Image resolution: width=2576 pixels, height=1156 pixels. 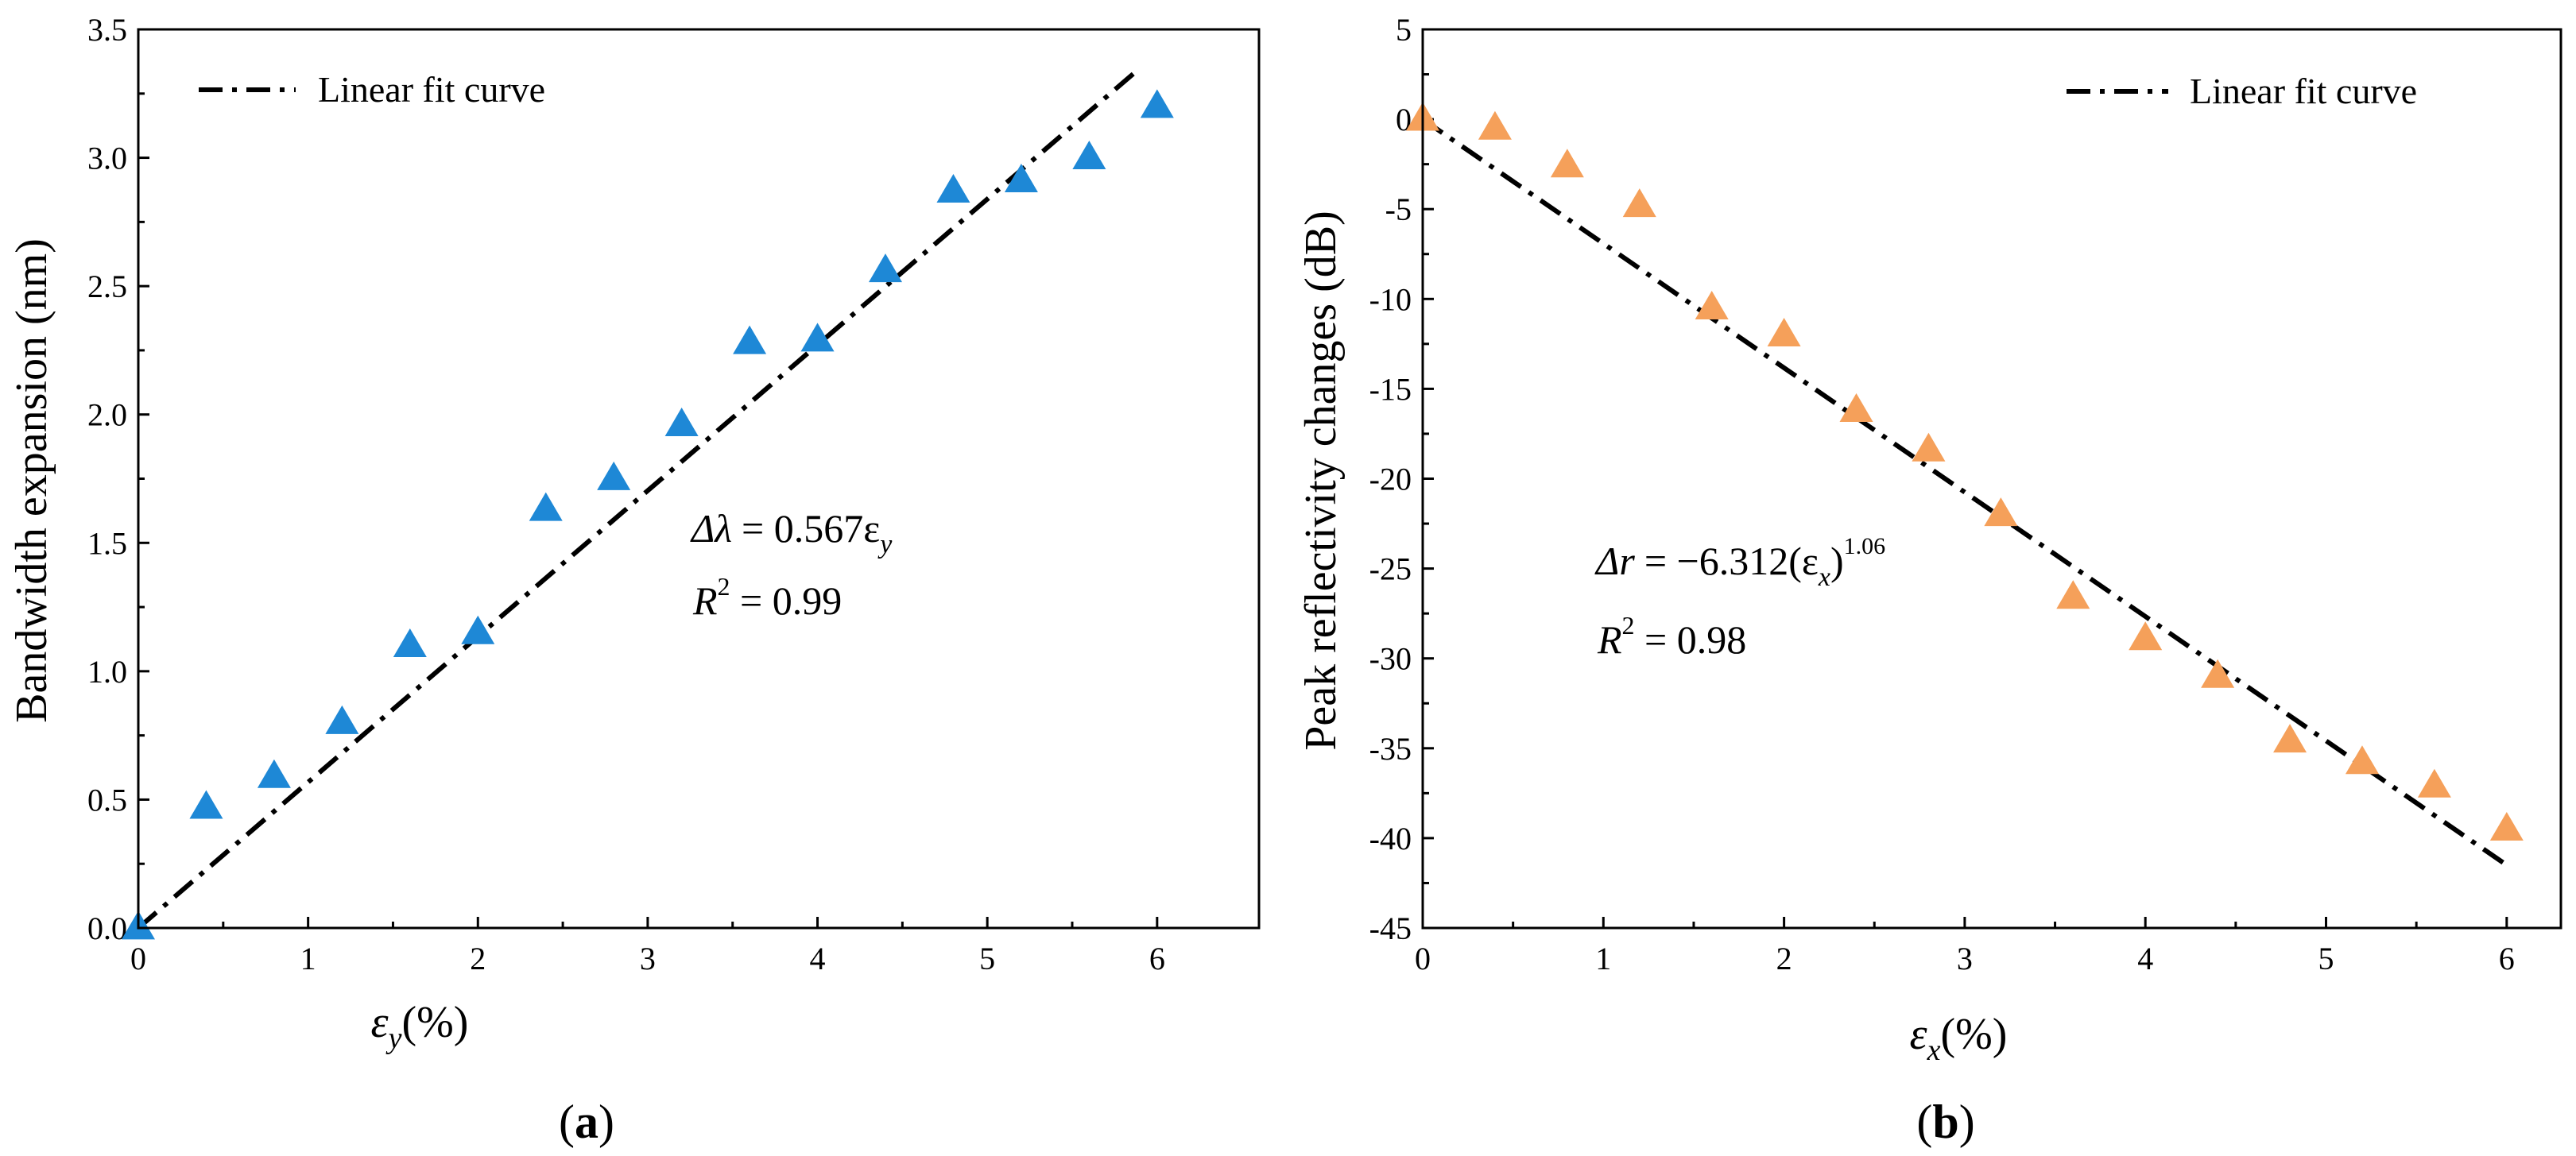 I want to click on panel-a-y-axis-title: Bandwidth expansion (nm), so click(x=31, y=480).